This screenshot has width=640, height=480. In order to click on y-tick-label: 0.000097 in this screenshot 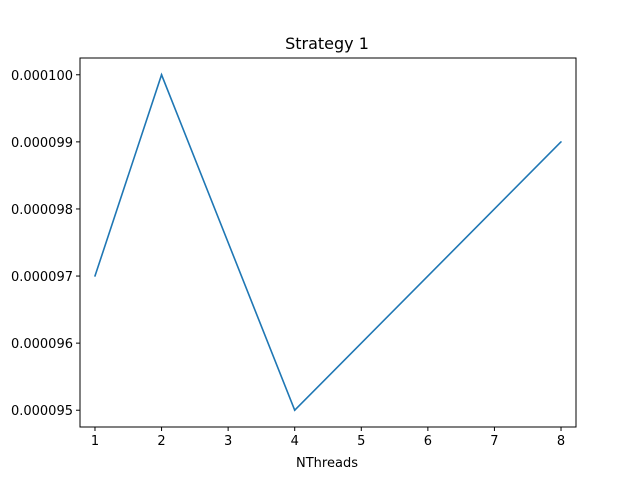, I will do `click(42, 277)`.